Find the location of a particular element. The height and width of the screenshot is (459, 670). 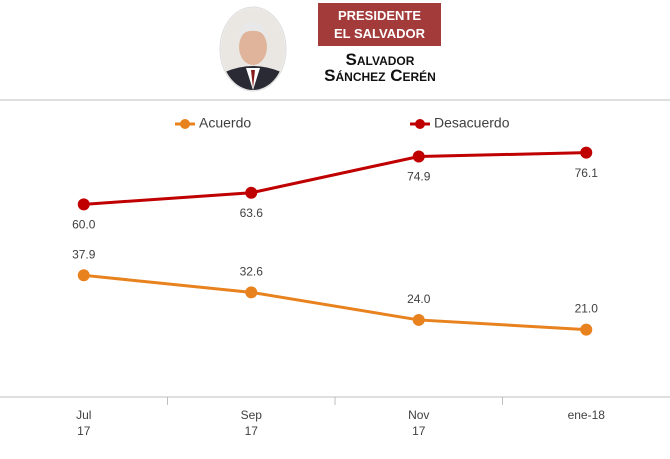

name: Salvador is located at coordinates (380, 59).